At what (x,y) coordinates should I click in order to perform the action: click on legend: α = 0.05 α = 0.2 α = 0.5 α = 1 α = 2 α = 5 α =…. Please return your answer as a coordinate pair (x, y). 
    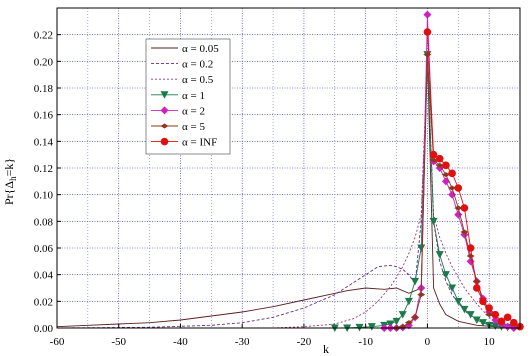
    Looking at the image, I should click on (188, 96).